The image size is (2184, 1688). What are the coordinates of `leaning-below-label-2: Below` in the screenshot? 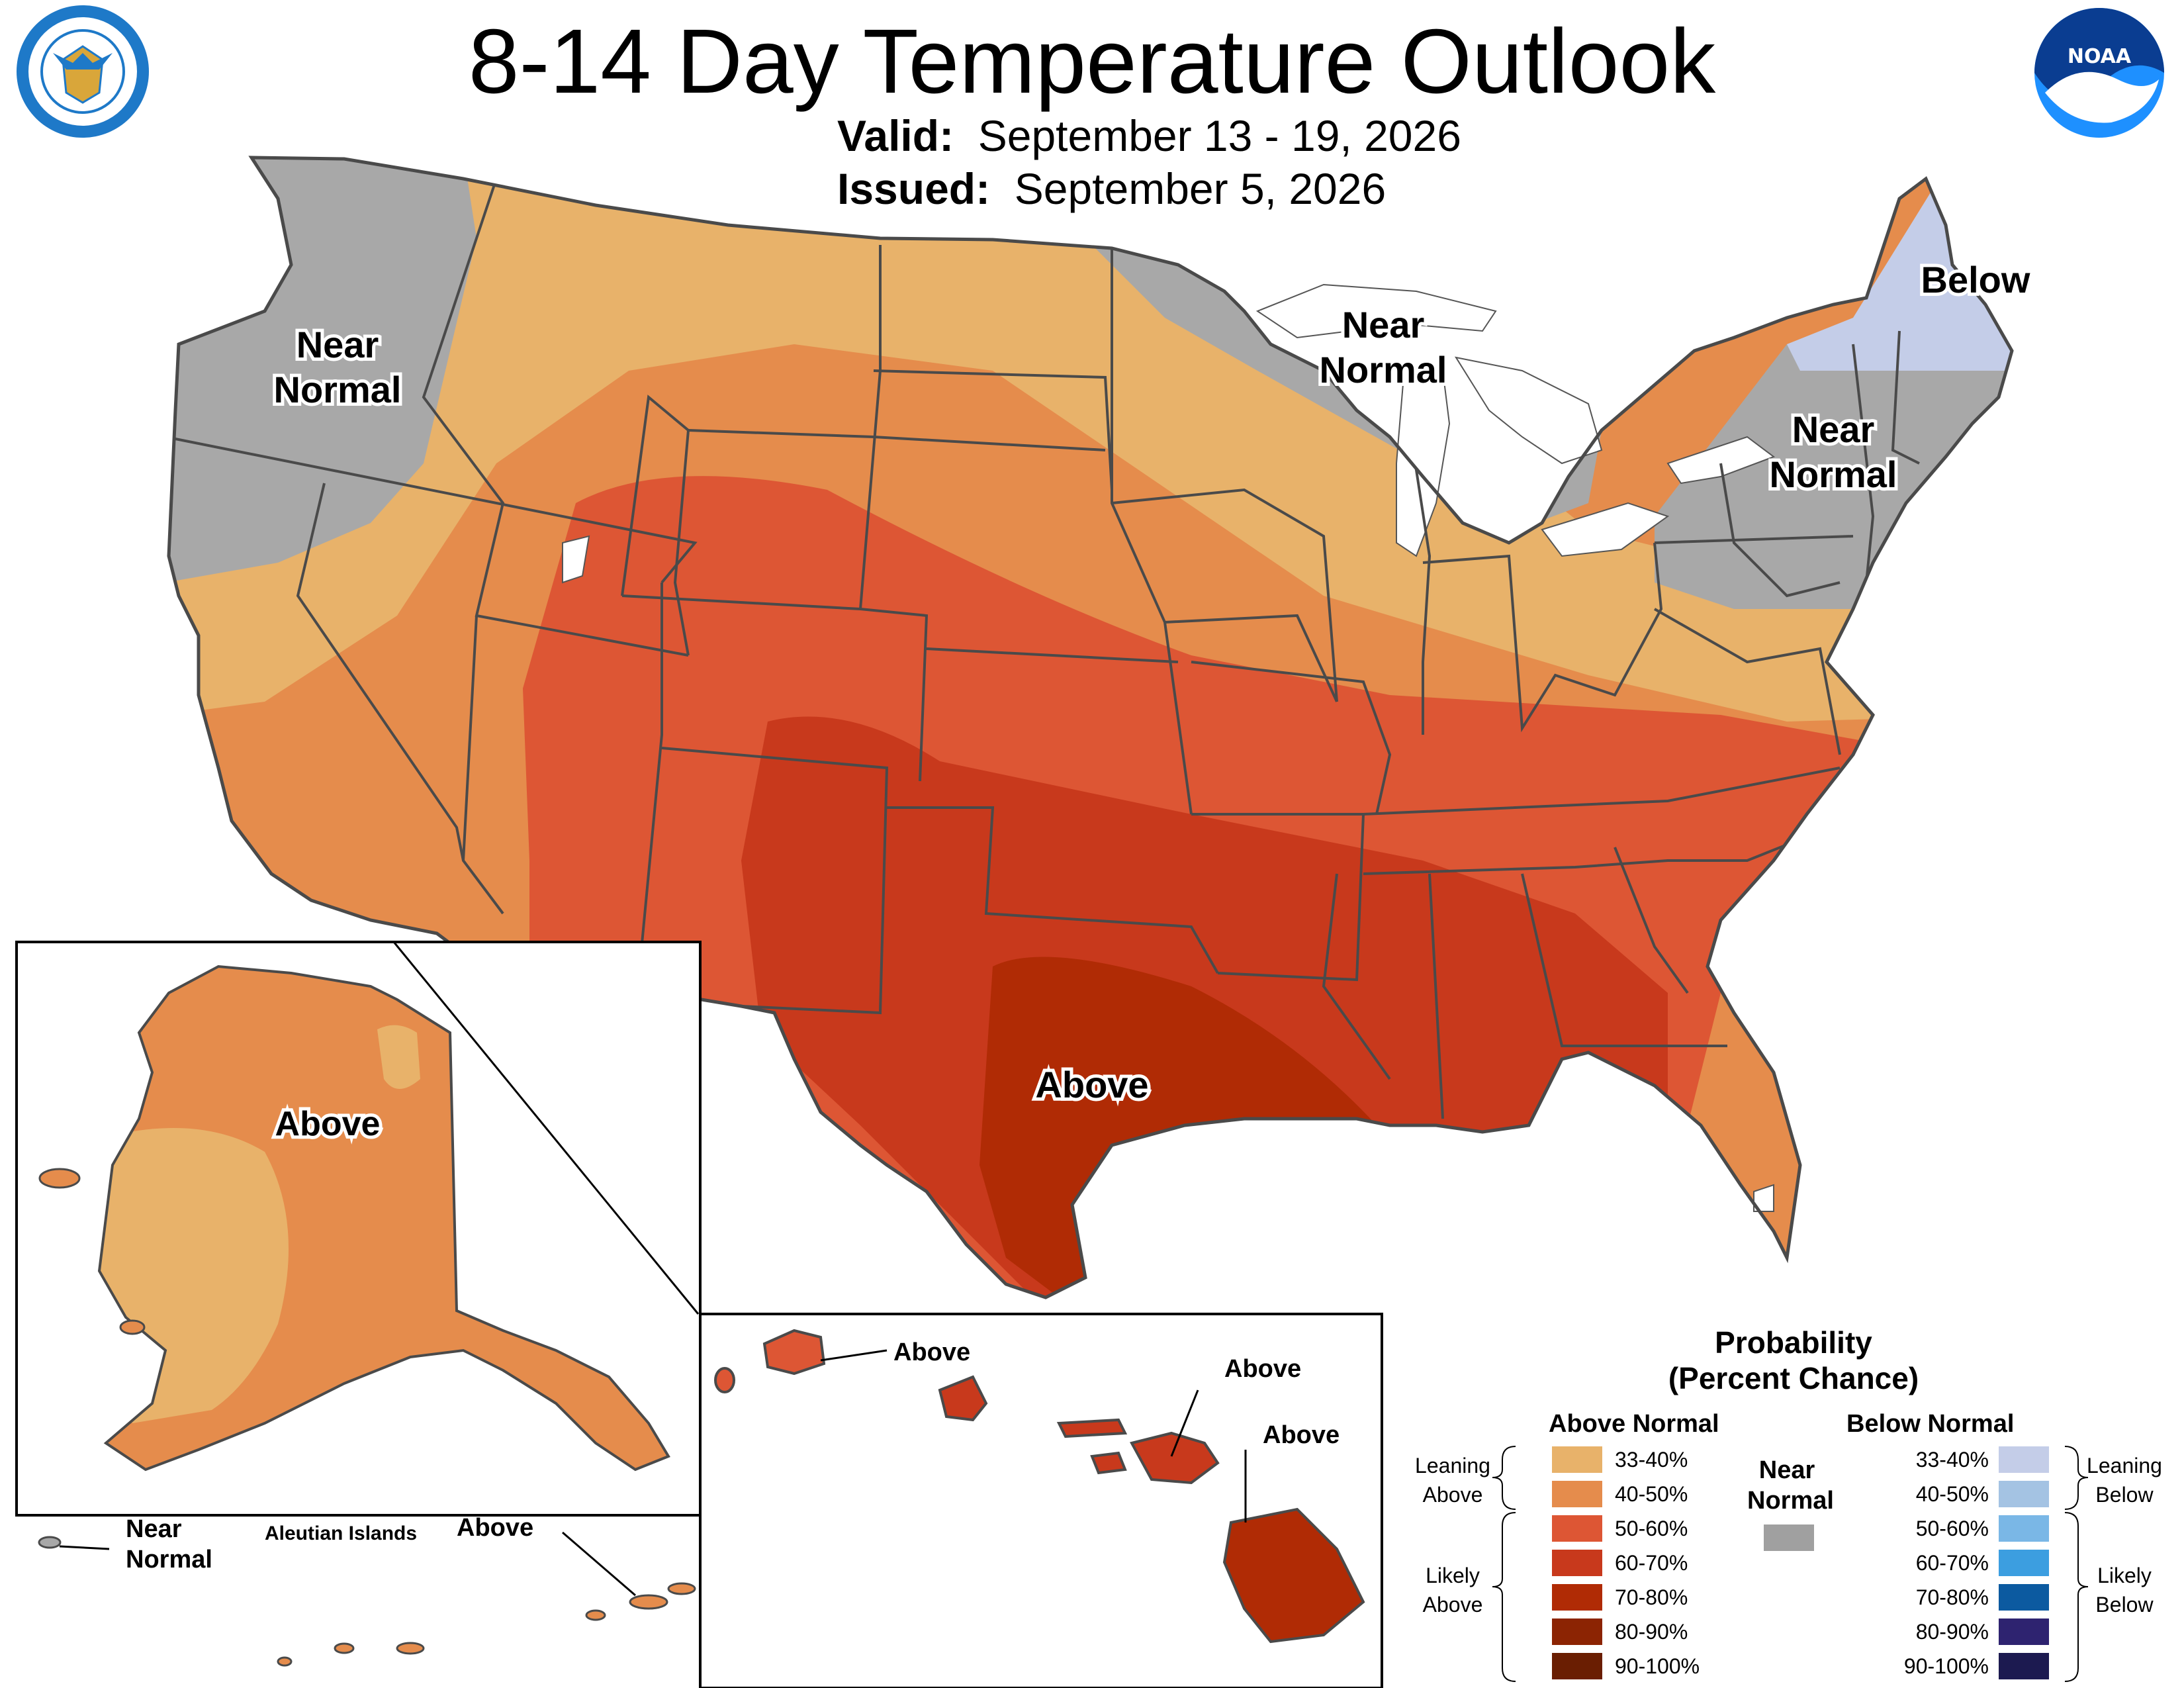 It's located at (2124, 1495).